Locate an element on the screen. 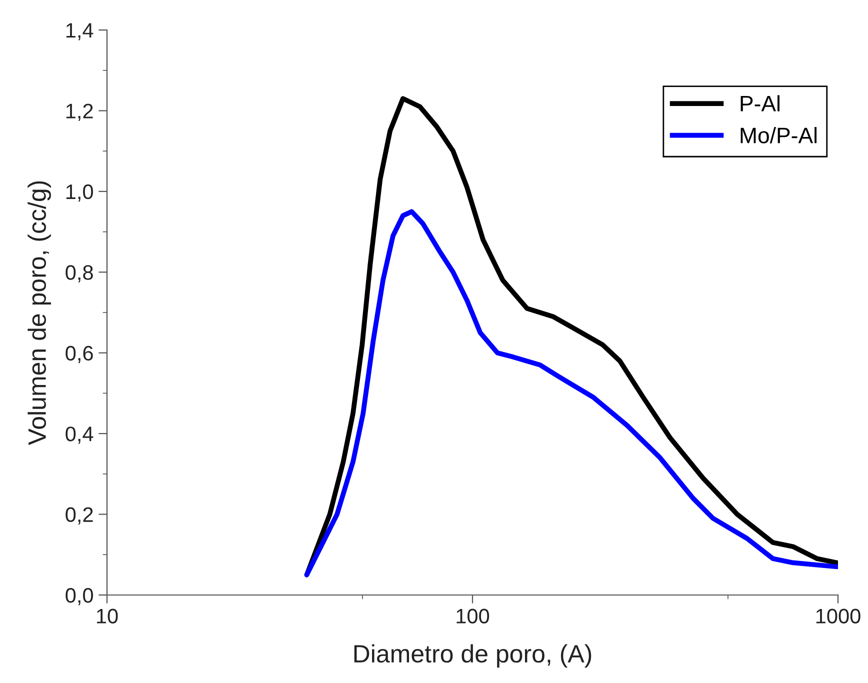 The image size is (868, 683). x-axis-title: Diametro de poro, (A) is located at coordinates (473, 656).